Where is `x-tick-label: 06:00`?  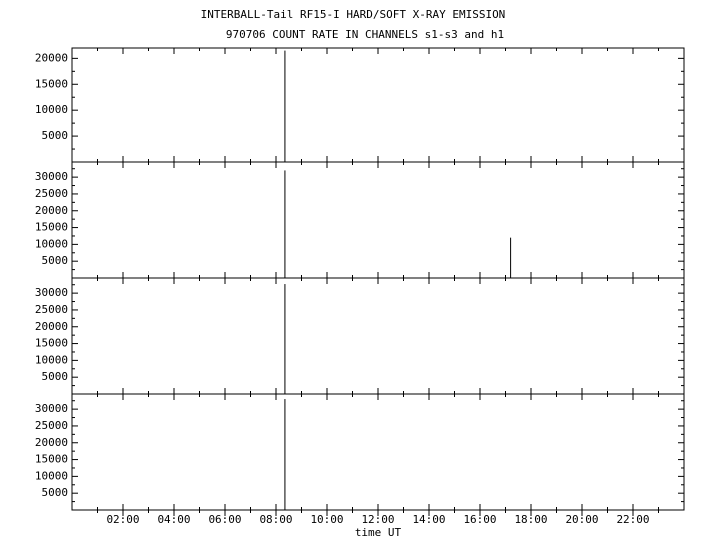
x-tick-label: 06:00 is located at coordinates (224, 519).